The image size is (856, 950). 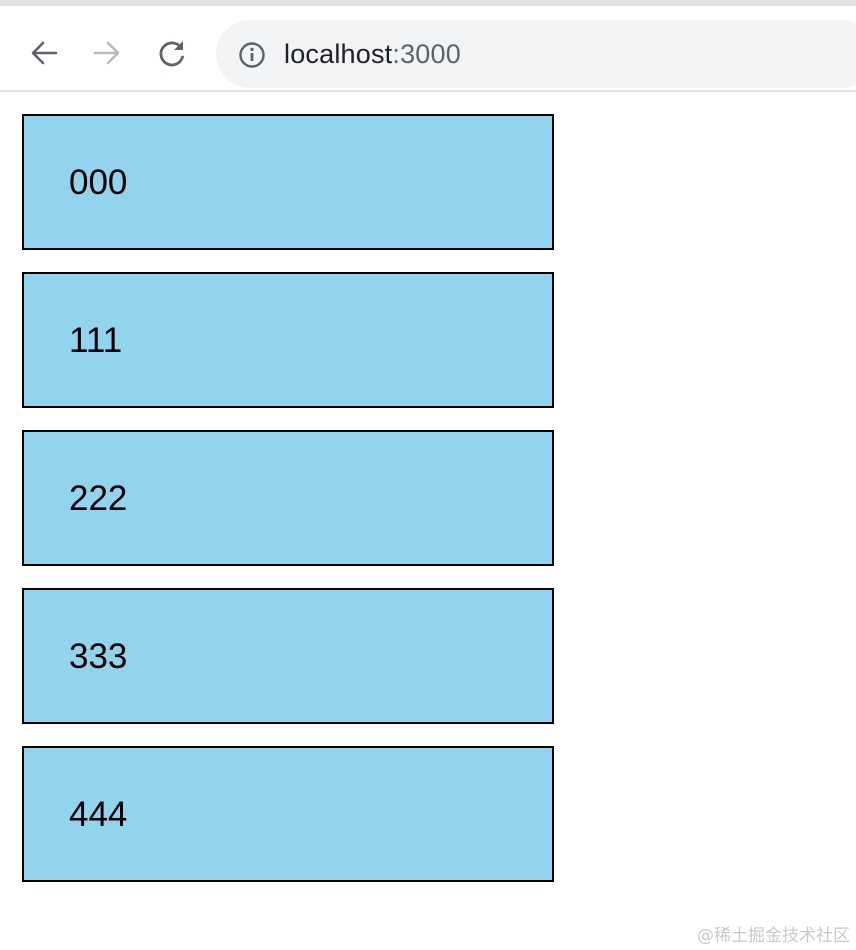 I want to click on list-item: 000, so click(x=288, y=182).